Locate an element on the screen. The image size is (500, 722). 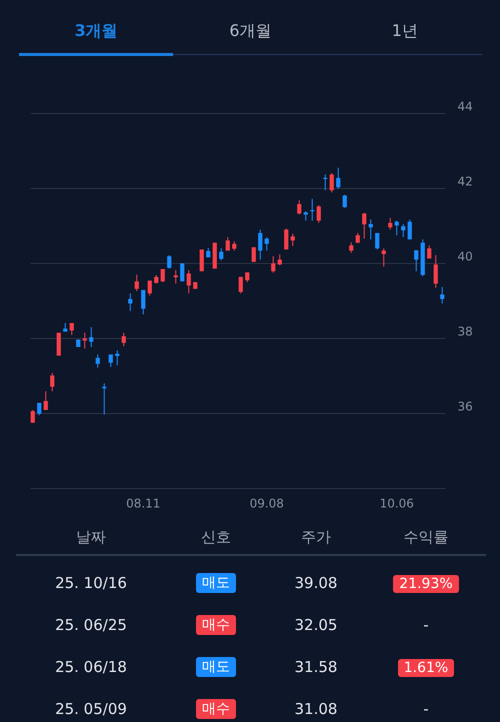
text: 31.58 is located at coordinates (316, 667).